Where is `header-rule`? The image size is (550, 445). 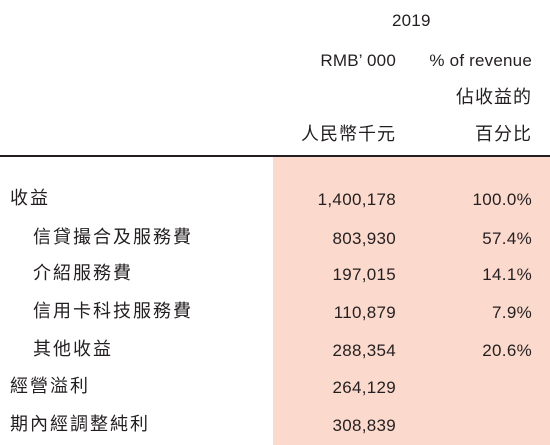
header-rule is located at coordinates (275, 156).